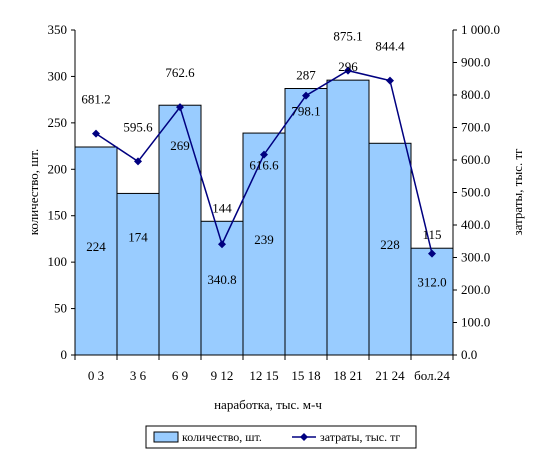  What do you see at coordinates (180, 145) in the screenshot?
I see `bar-value-label: 269` at bounding box center [180, 145].